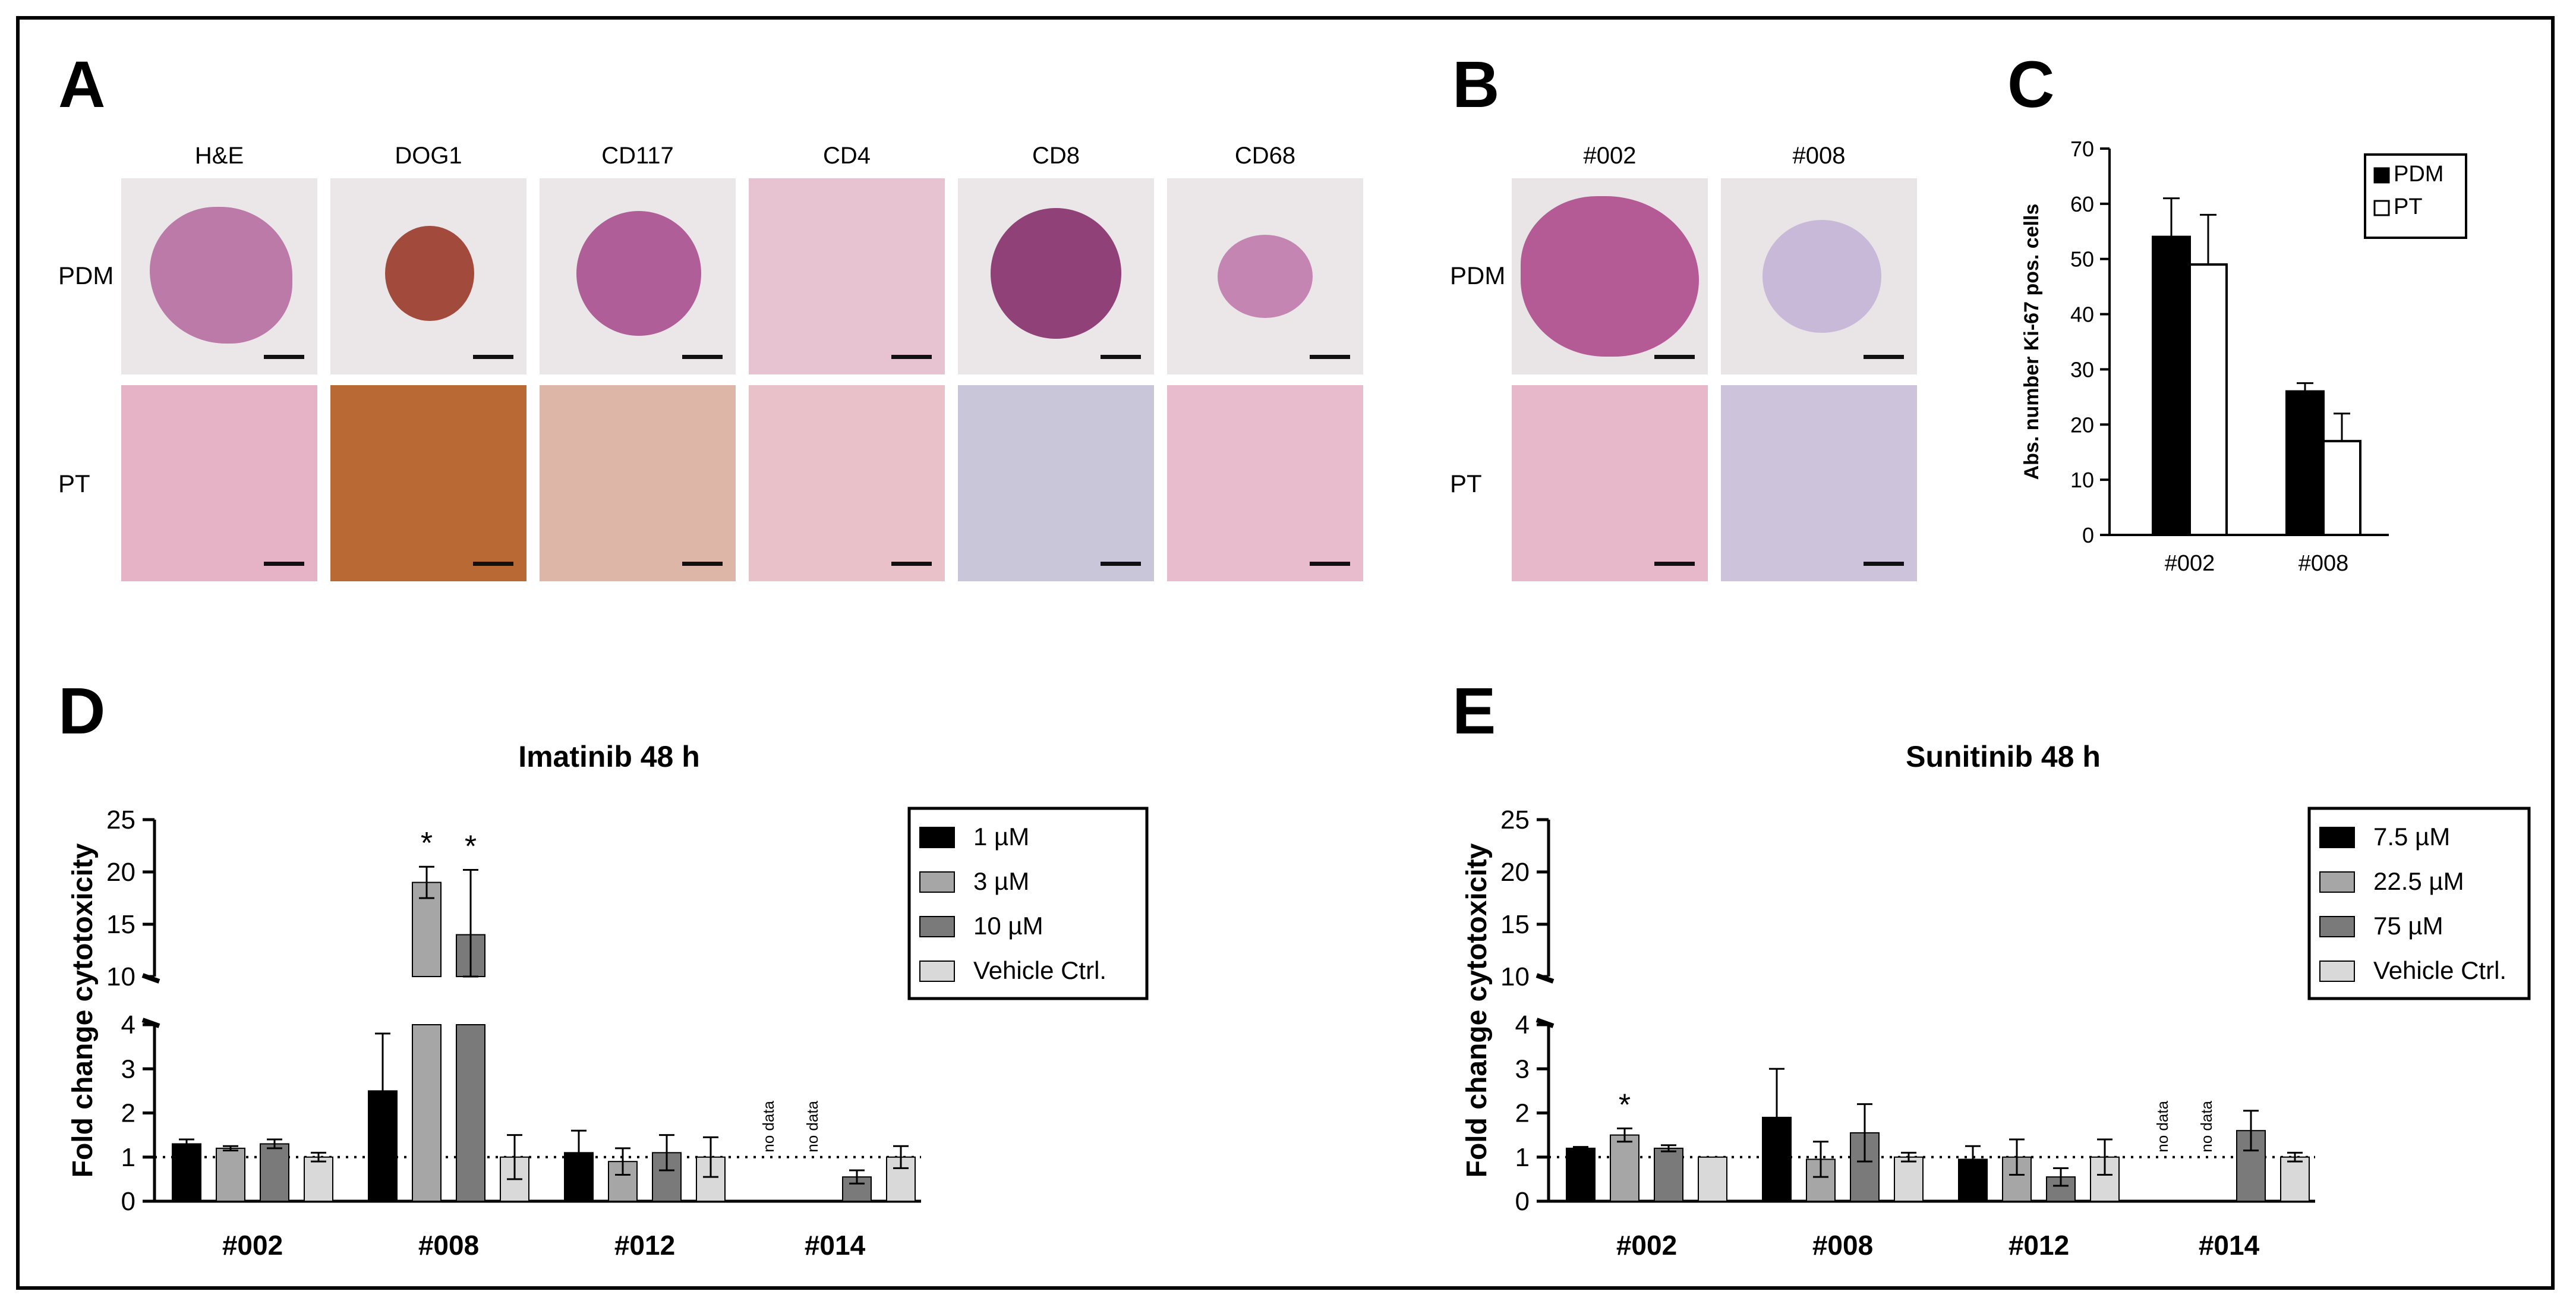  What do you see at coordinates (2082, 204) in the screenshot?
I see `y-tick-label: 60` at bounding box center [2082, 204].